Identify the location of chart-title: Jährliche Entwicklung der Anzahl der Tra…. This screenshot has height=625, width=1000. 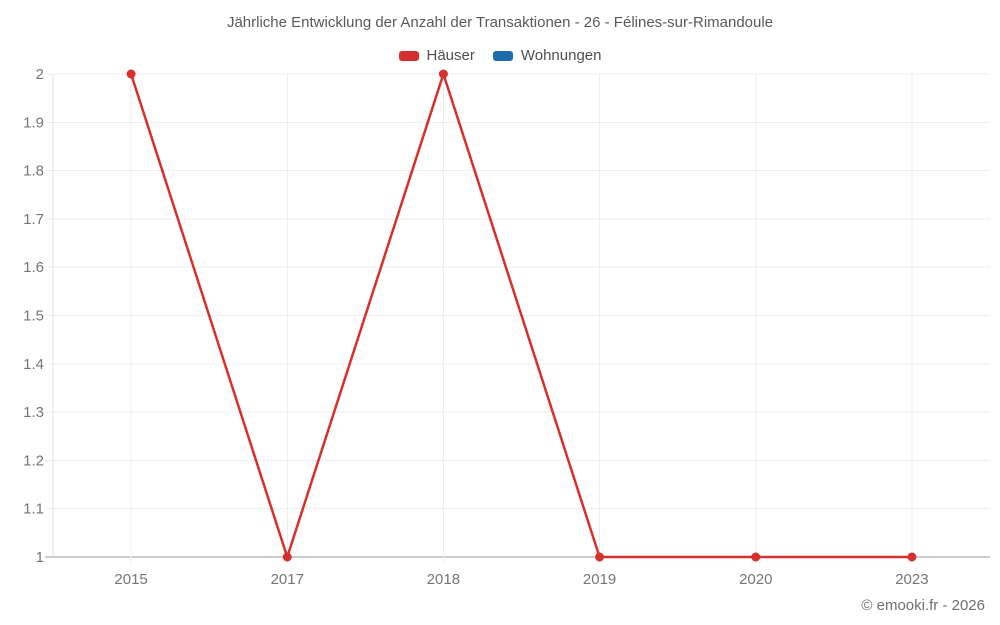
(500, 22).